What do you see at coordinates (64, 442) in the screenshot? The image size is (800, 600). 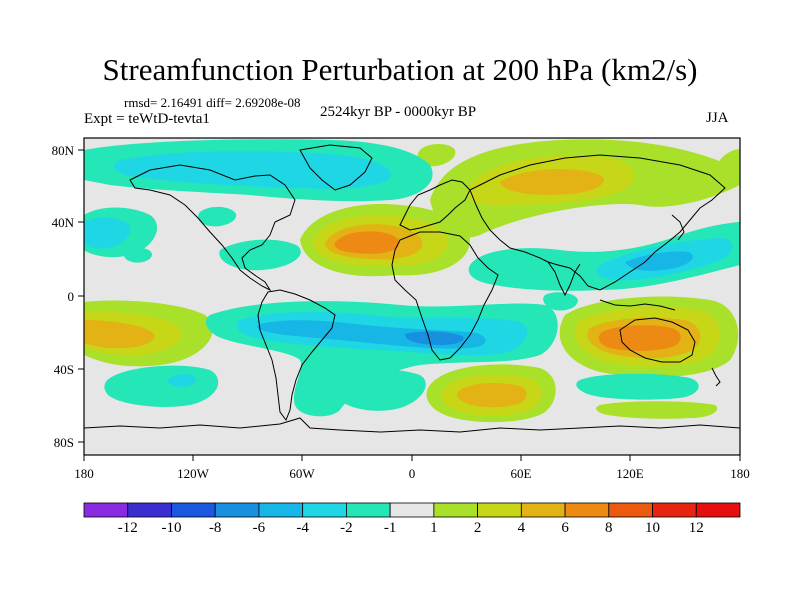 I see `lat-label-80s: 80S` at bounding box center [64, 442].